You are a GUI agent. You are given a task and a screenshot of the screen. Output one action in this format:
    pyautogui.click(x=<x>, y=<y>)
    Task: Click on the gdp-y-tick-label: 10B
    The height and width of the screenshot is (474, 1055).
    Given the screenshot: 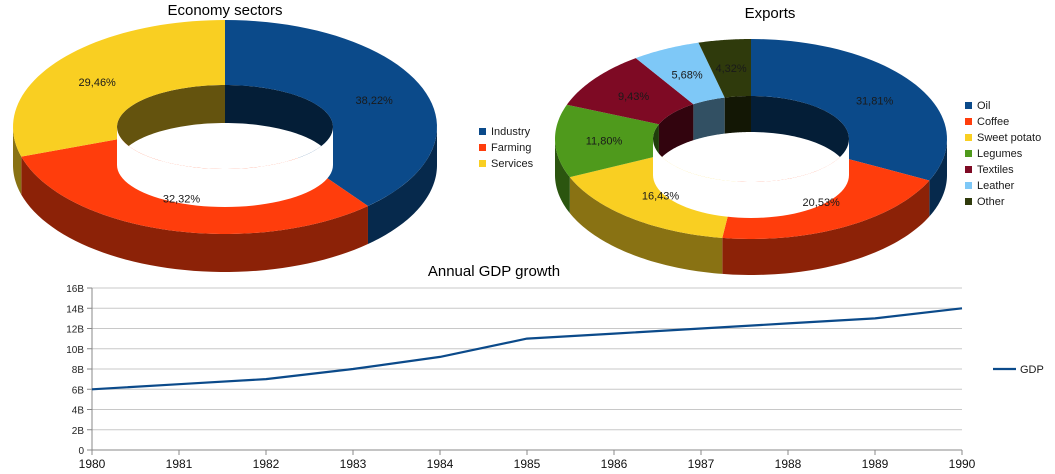 What is the action you would take?
    pyautogui.click(x=75, y=350)
    